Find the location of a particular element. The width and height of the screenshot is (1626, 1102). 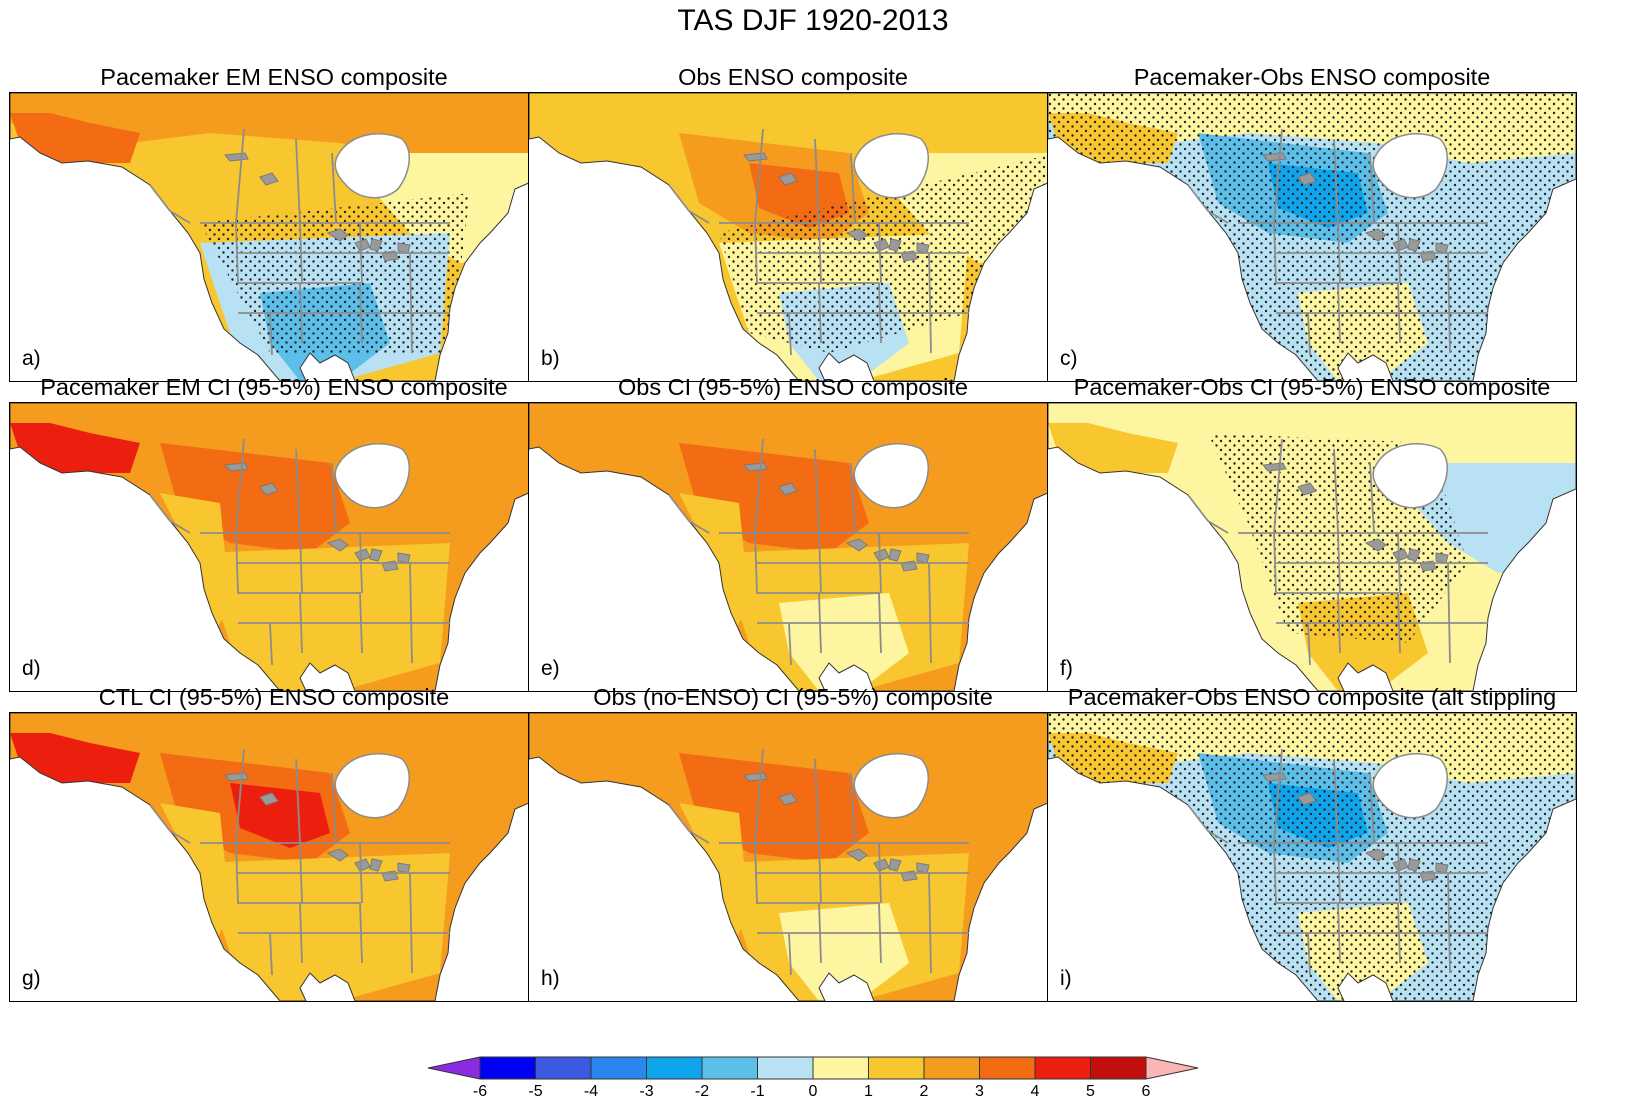

map-frame: h) is located at coordinates (793, 857).